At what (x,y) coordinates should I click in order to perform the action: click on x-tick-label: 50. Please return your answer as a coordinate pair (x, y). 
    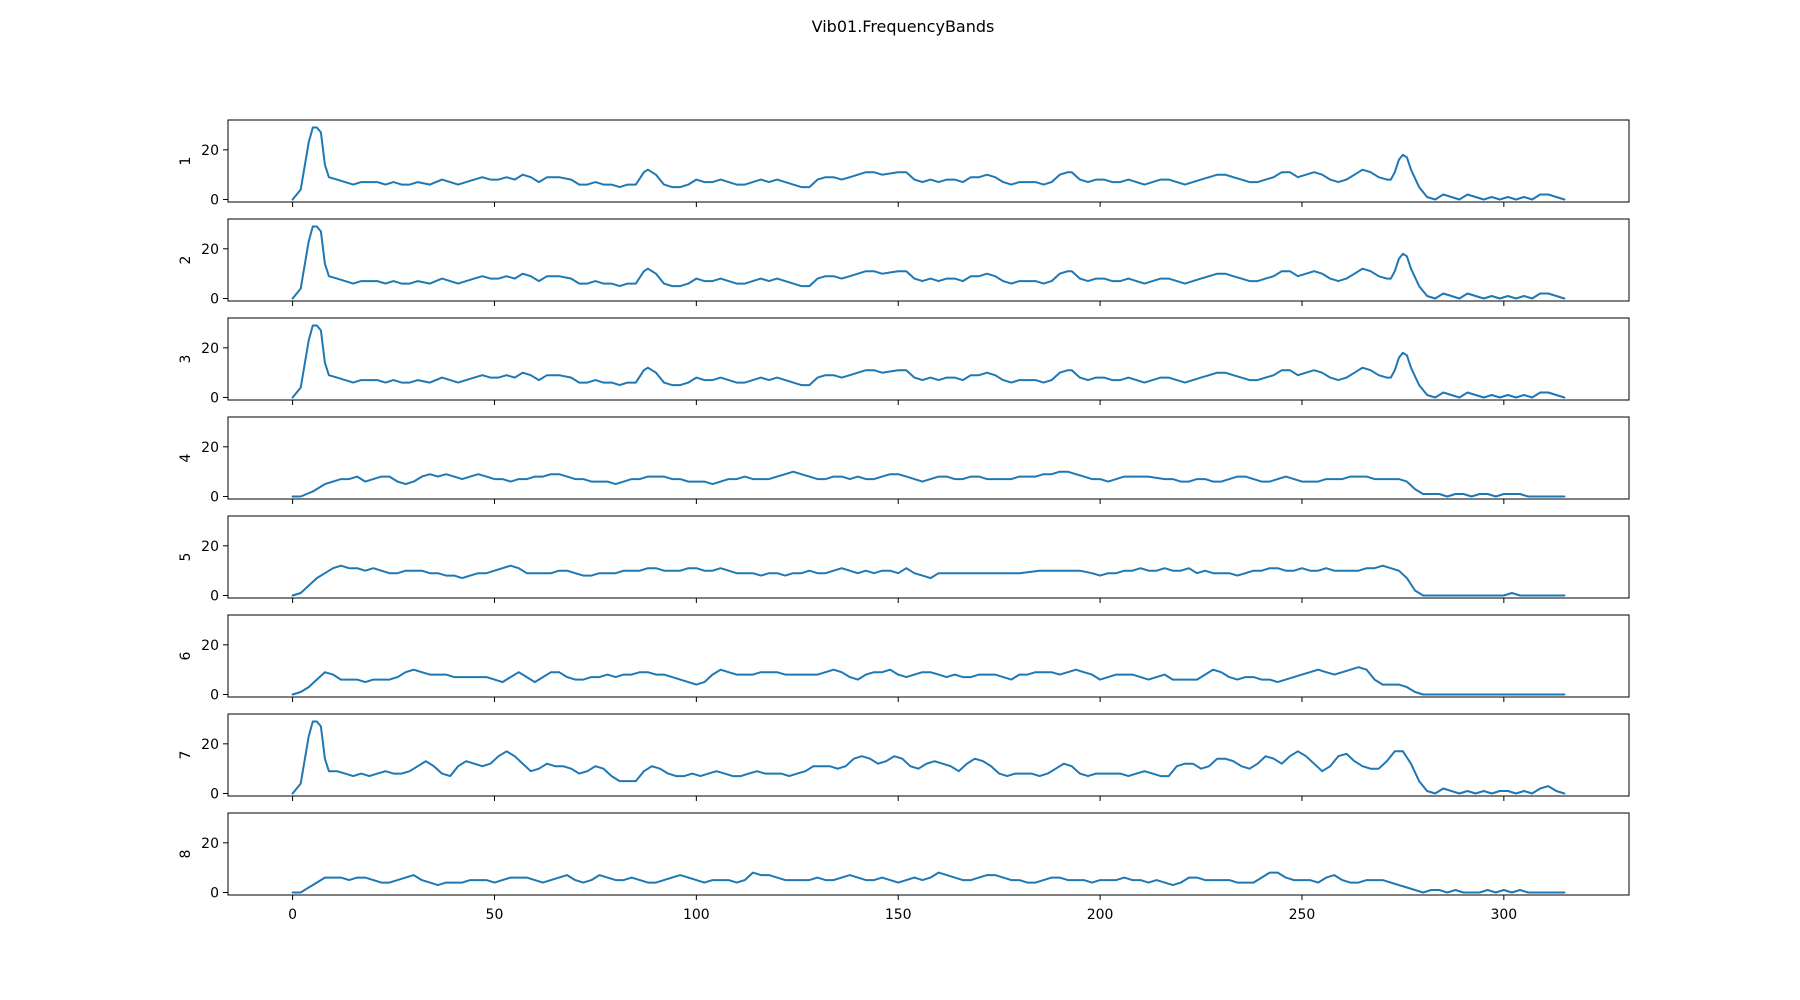
    Looking at the image, I should click on (495, 915).